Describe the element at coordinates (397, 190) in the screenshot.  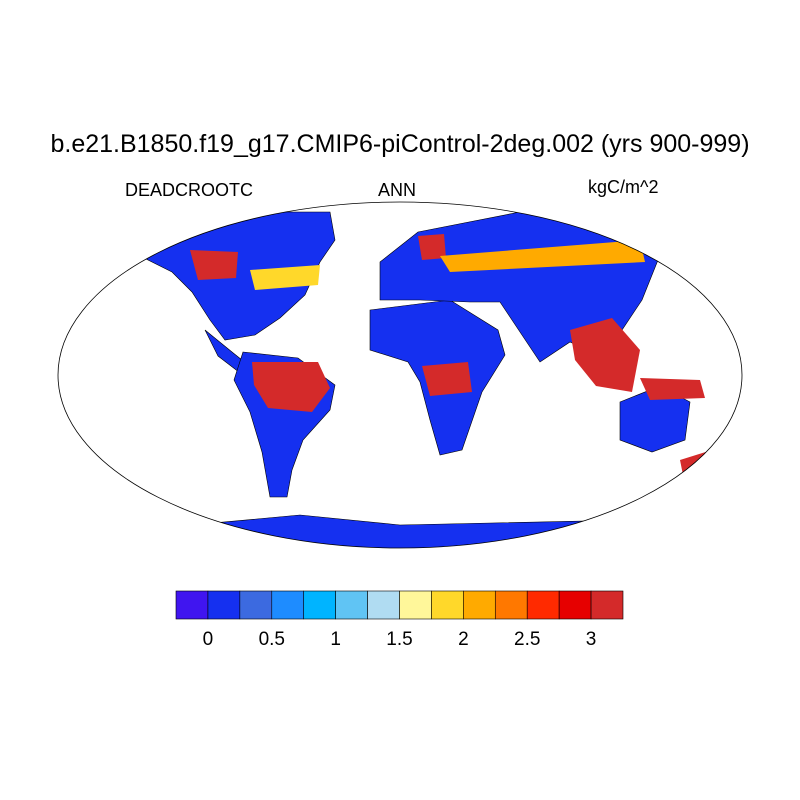
I see `season-label: ANN` at that location.